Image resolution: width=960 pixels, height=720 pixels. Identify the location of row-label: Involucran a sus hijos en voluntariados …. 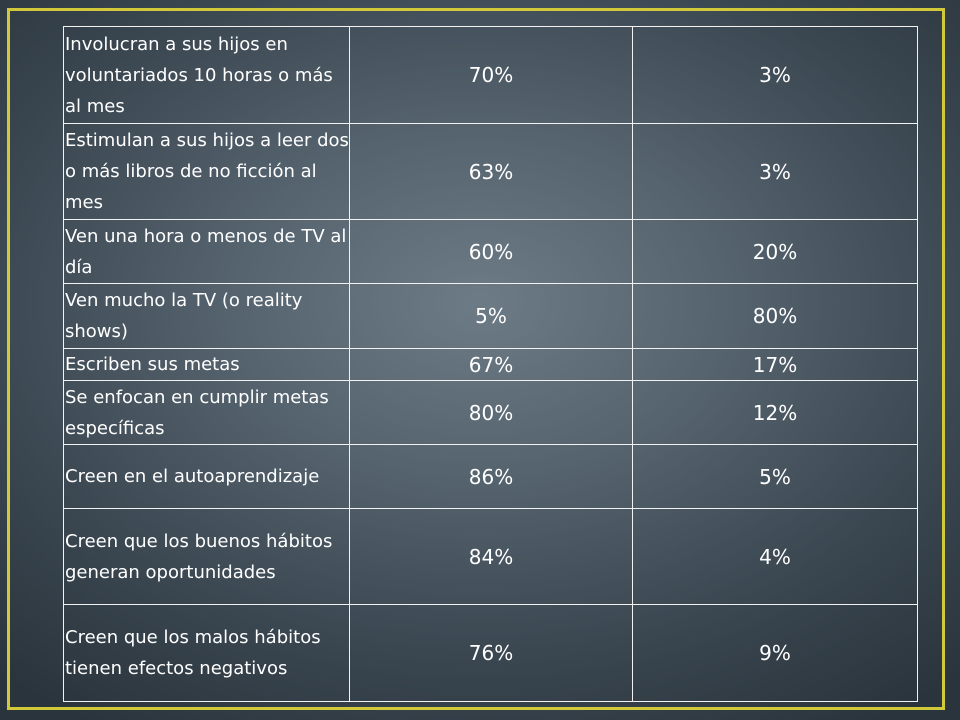
(206, 75).